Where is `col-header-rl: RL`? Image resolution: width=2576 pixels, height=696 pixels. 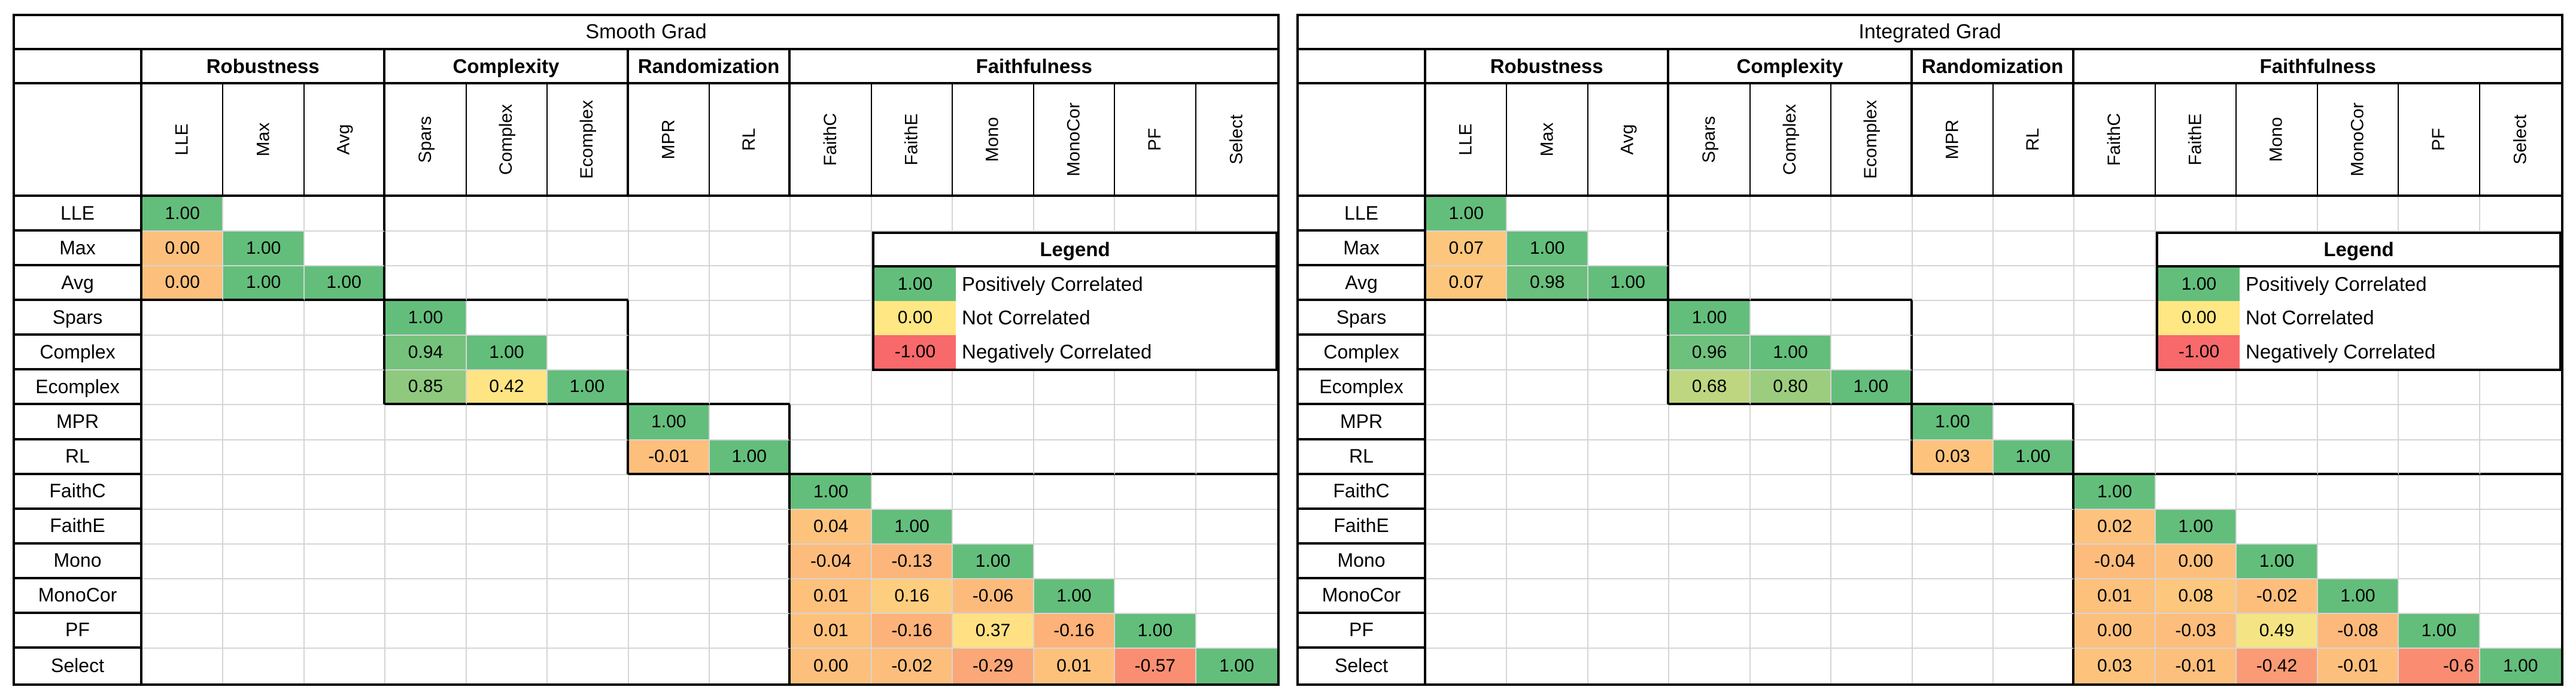 col-header-rl: RL is located at coordinates (2035, 140).